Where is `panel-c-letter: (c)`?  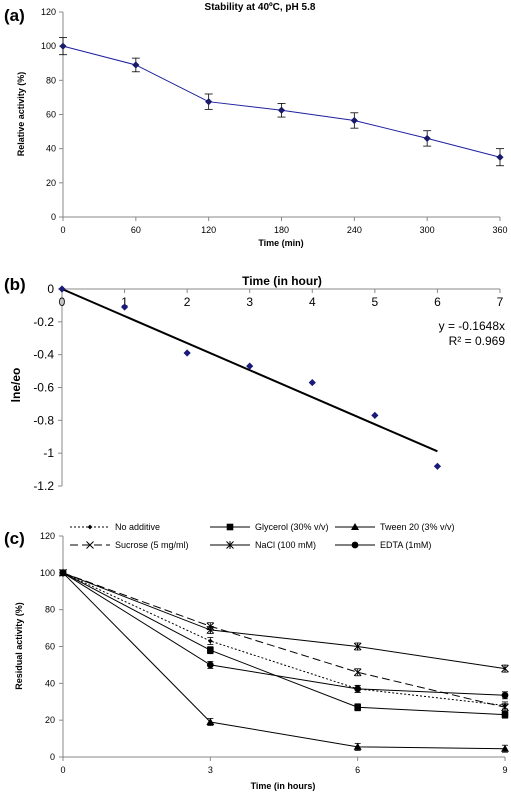 panel-c-letter: (c) is located at coordinates (14, 538).